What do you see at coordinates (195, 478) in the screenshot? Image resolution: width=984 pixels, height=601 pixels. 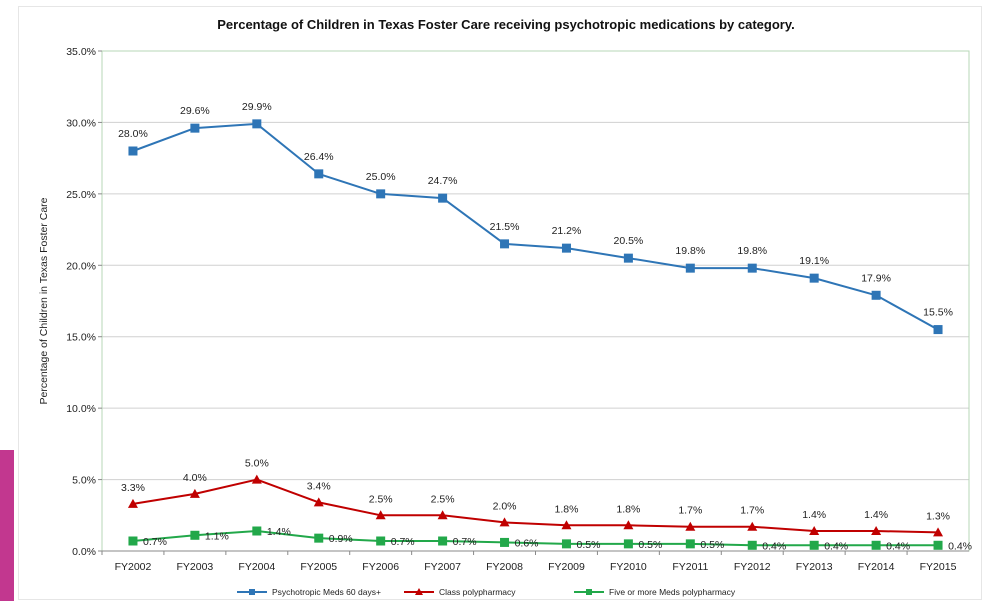 I see `data-label: 4.0%` at bounding box center [195, 478].